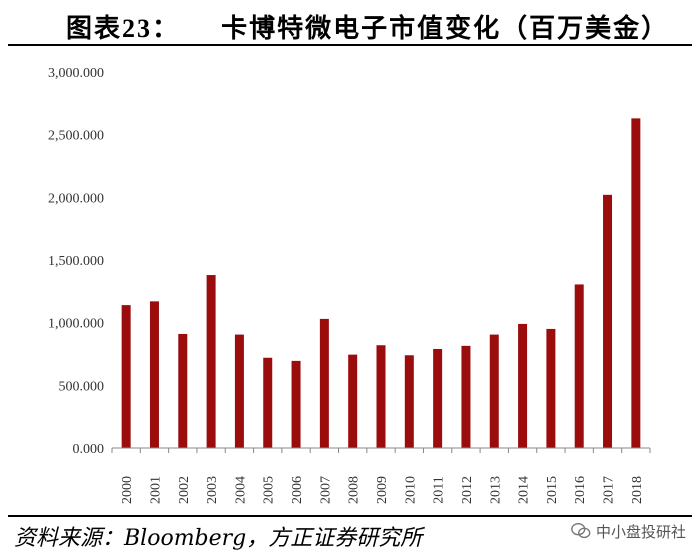 The height and width of the screenshot is (556, 700). I want to click on figure-label: 图表23：, so click(123, 28).